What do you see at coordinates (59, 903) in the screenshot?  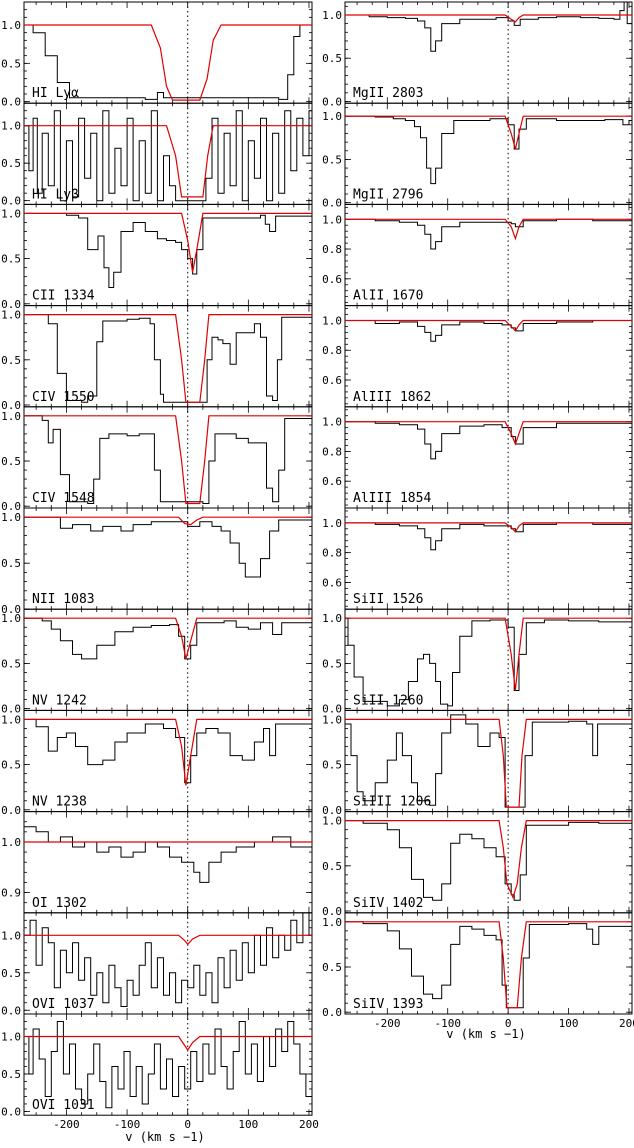 I see `ion-label: OI 1302` at bounding box center [59, 903].